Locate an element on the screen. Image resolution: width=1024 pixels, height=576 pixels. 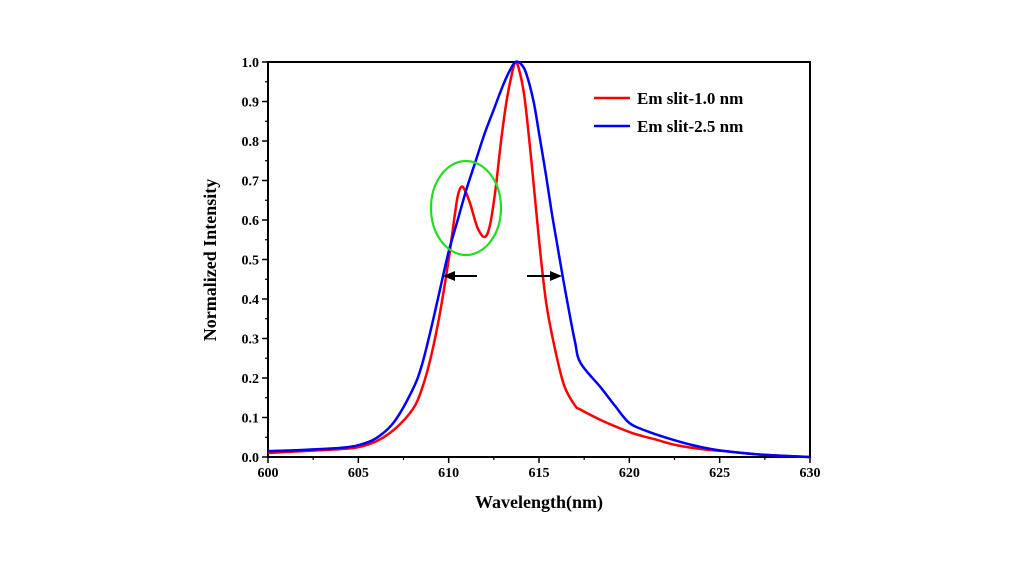
arrow-left-icon is located at coordinates (460, 276).